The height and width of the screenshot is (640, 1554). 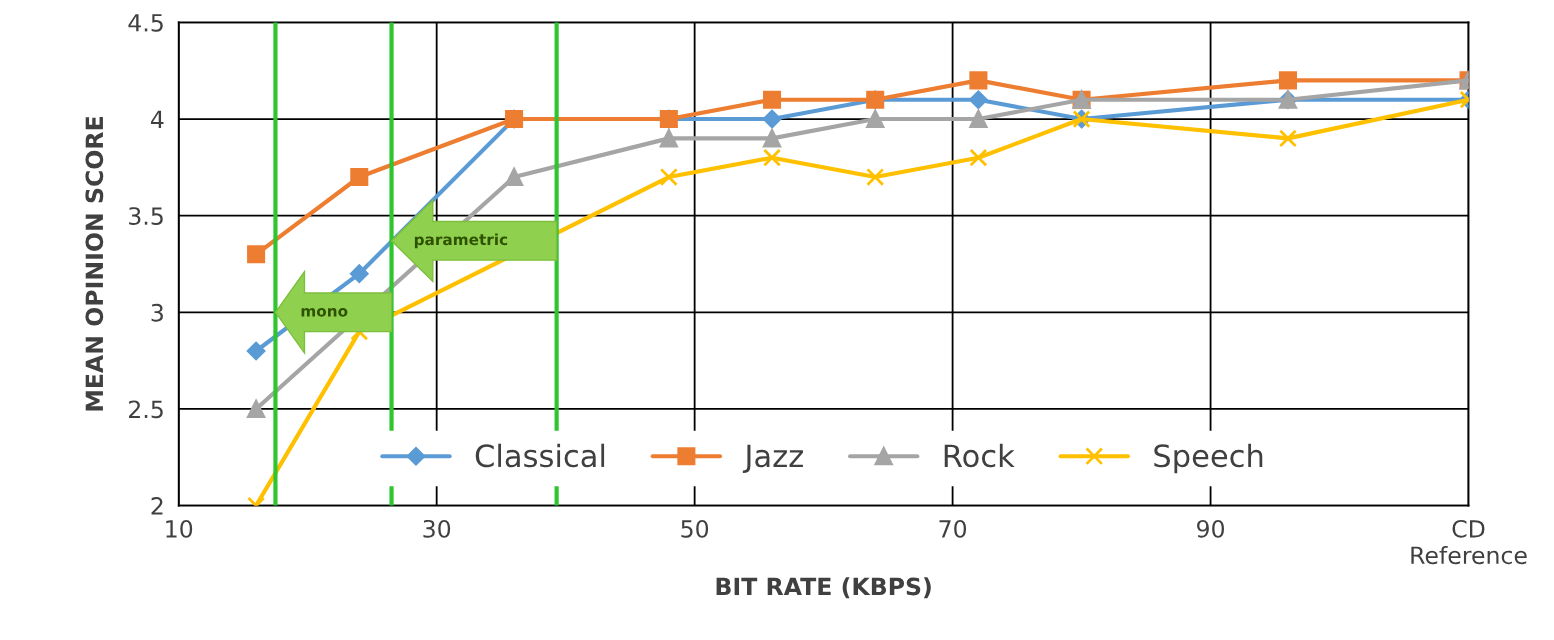 I want to click on y-tick-label: 2.5, so click(x=146, y=409).